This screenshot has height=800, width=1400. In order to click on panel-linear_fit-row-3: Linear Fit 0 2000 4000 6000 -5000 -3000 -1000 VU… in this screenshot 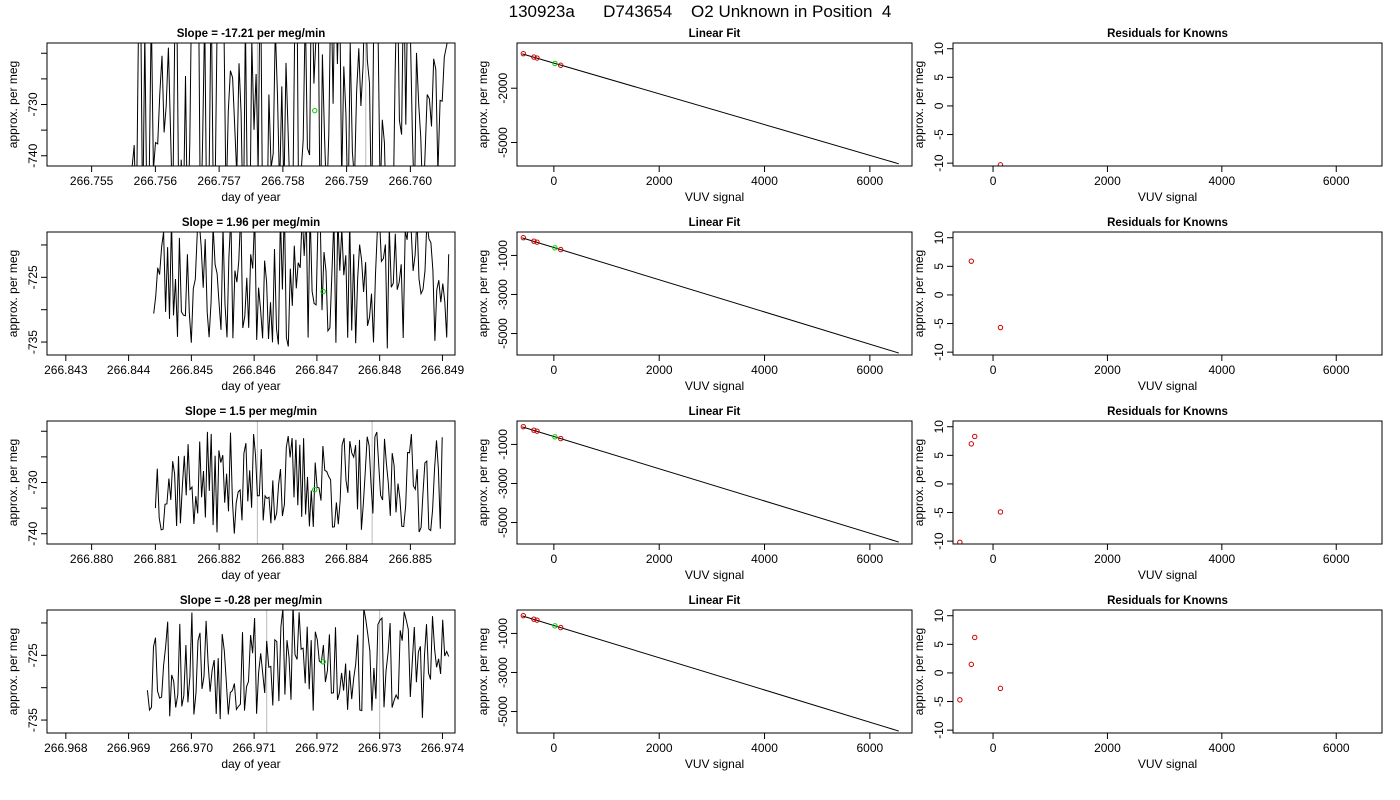, I will do `click(694, 494)`.